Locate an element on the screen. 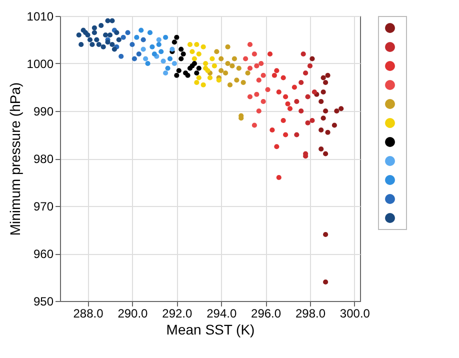 The height and width of the screenshot is (358, 459). x-tick-label: 294.0 is located at coordinates (221, 313).